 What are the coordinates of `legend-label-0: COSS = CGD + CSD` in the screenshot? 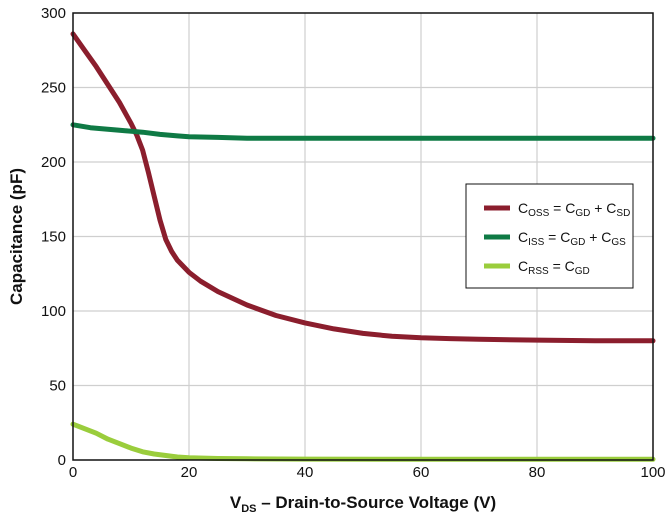 It's located at (574, 209).